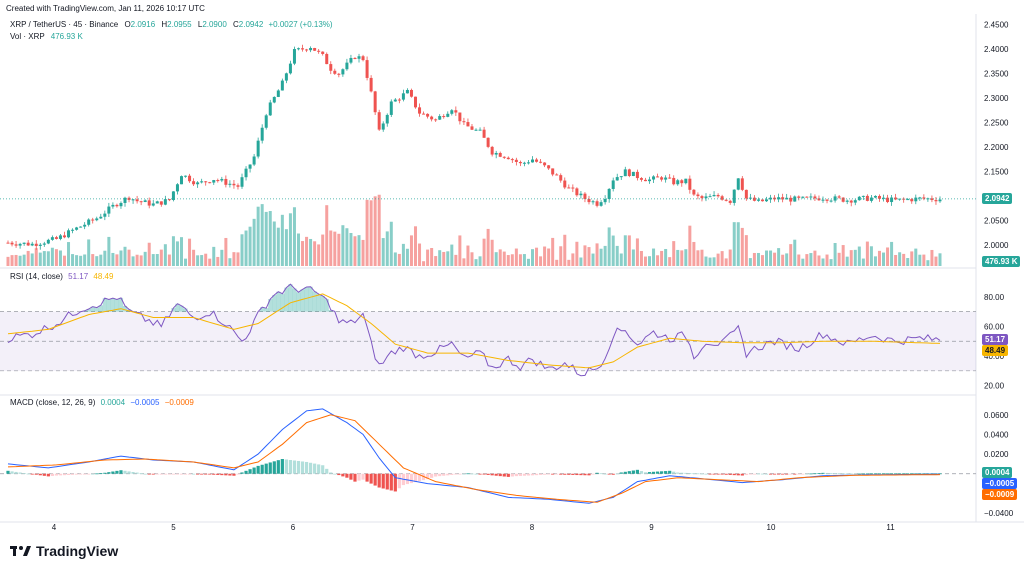  What do you see at coordinates (997, 472) in the screenshot?
I see `macd-hist-badge: 0.0004` at bounding box center [997, 472].